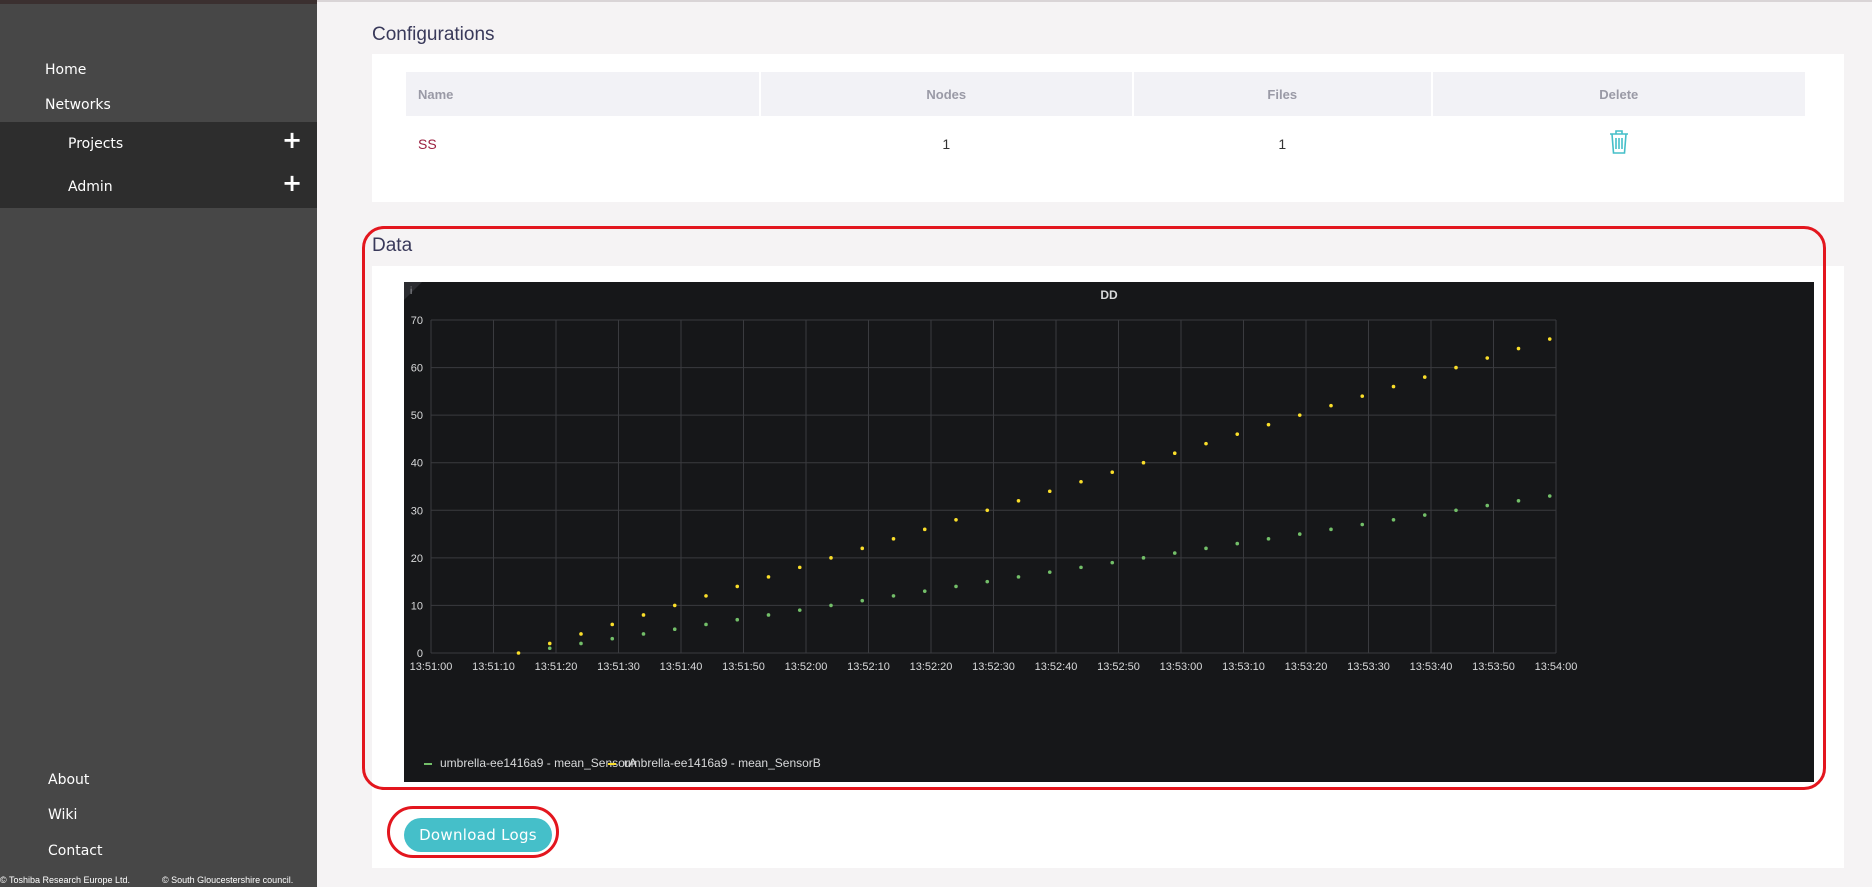 The width and height of the screenshot is (1872, 887). What do you see at coordinates (530, 763) in the screenshot?
I see `legend-item-sensor-a: umbrella-ee1416a9 - mean_SensorA` at bounding box center [530, 763].